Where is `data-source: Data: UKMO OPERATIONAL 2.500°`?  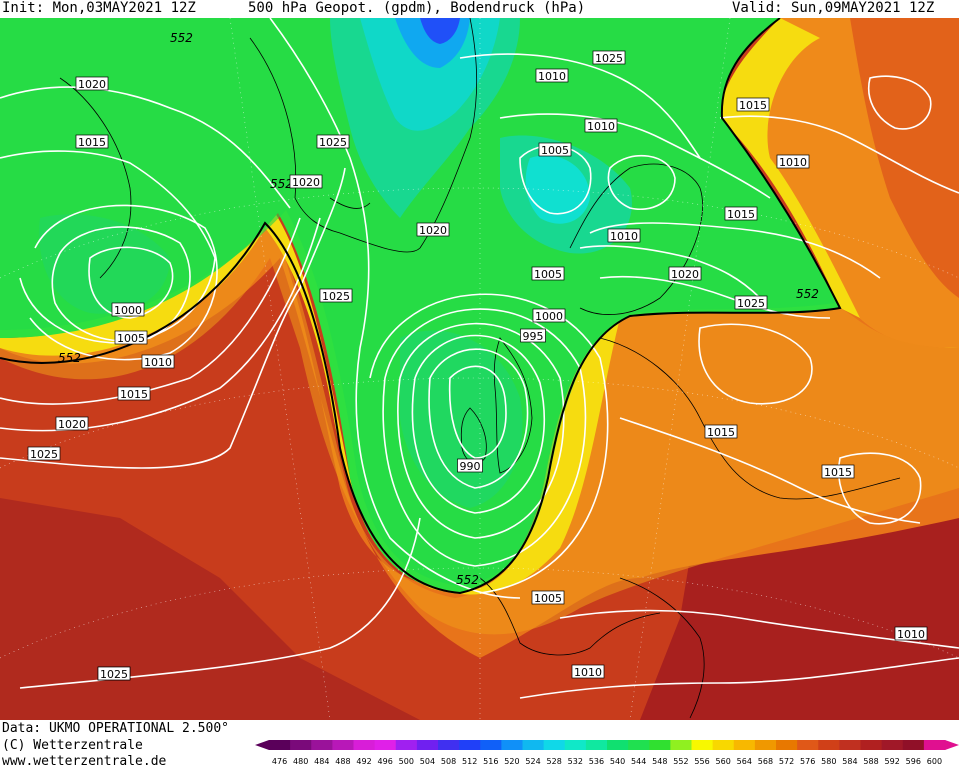
data-source: Data: UKMO OPERATIONAL 2.500° is located at coordinates (115, 728).